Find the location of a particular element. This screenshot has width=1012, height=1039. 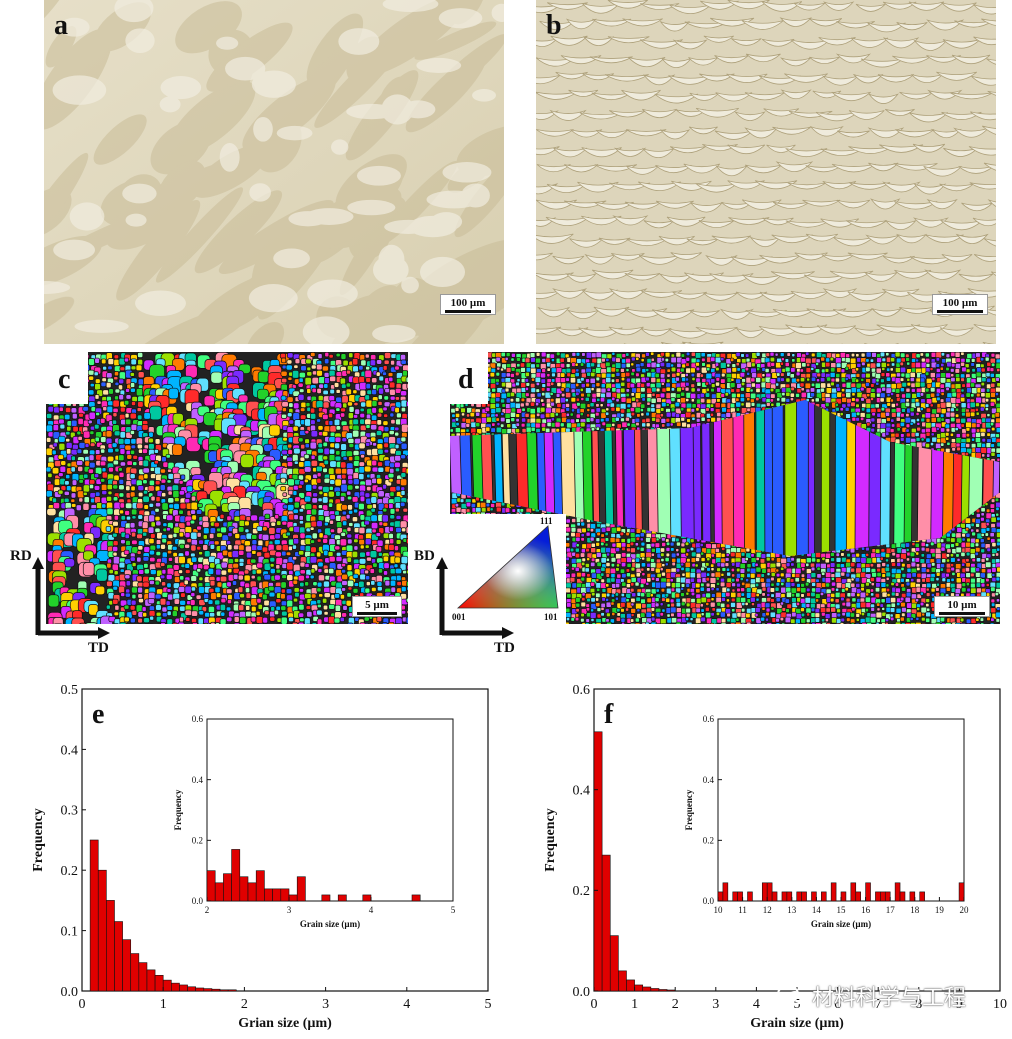

ipf-label-111: 111 is located at coordinates (546, 521).